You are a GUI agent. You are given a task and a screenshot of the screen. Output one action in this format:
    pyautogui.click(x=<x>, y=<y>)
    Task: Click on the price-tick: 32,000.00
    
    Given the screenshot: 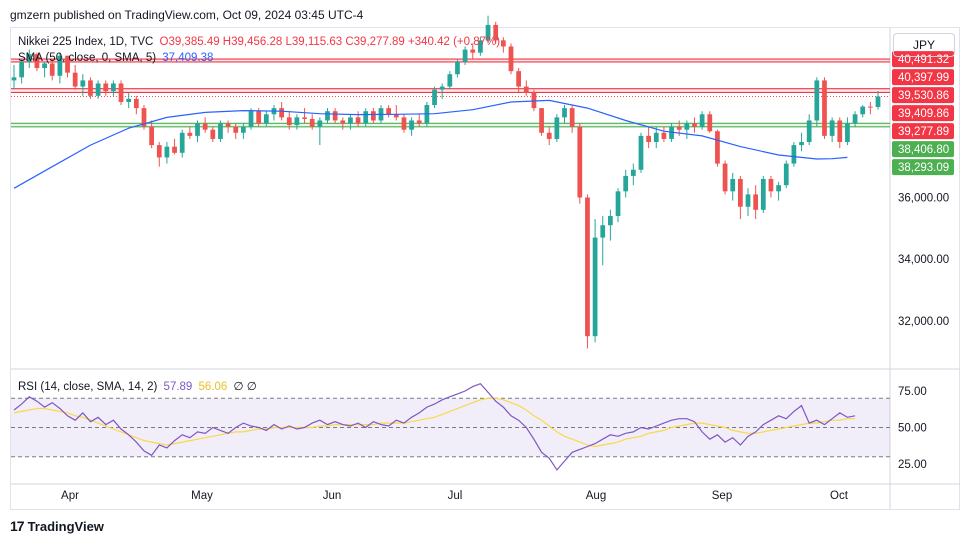 What is the action you would take?
    pyautogui.click(x=923, y=322)
    